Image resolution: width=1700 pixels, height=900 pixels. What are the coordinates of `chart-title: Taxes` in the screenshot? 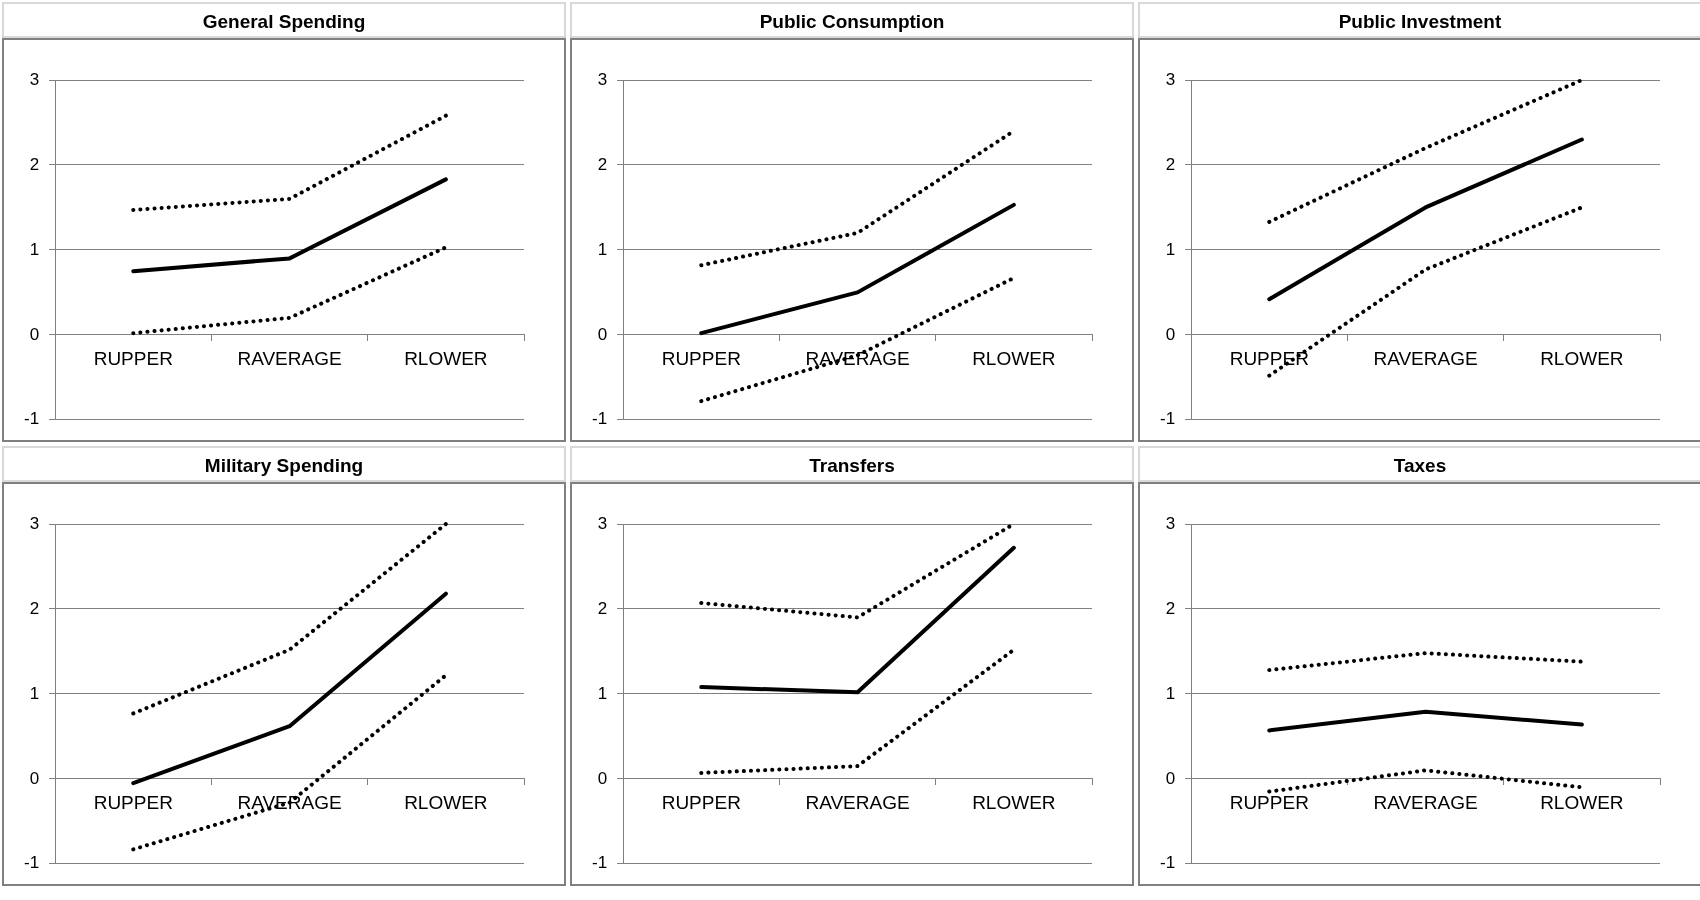 It's located at (1419, 464).